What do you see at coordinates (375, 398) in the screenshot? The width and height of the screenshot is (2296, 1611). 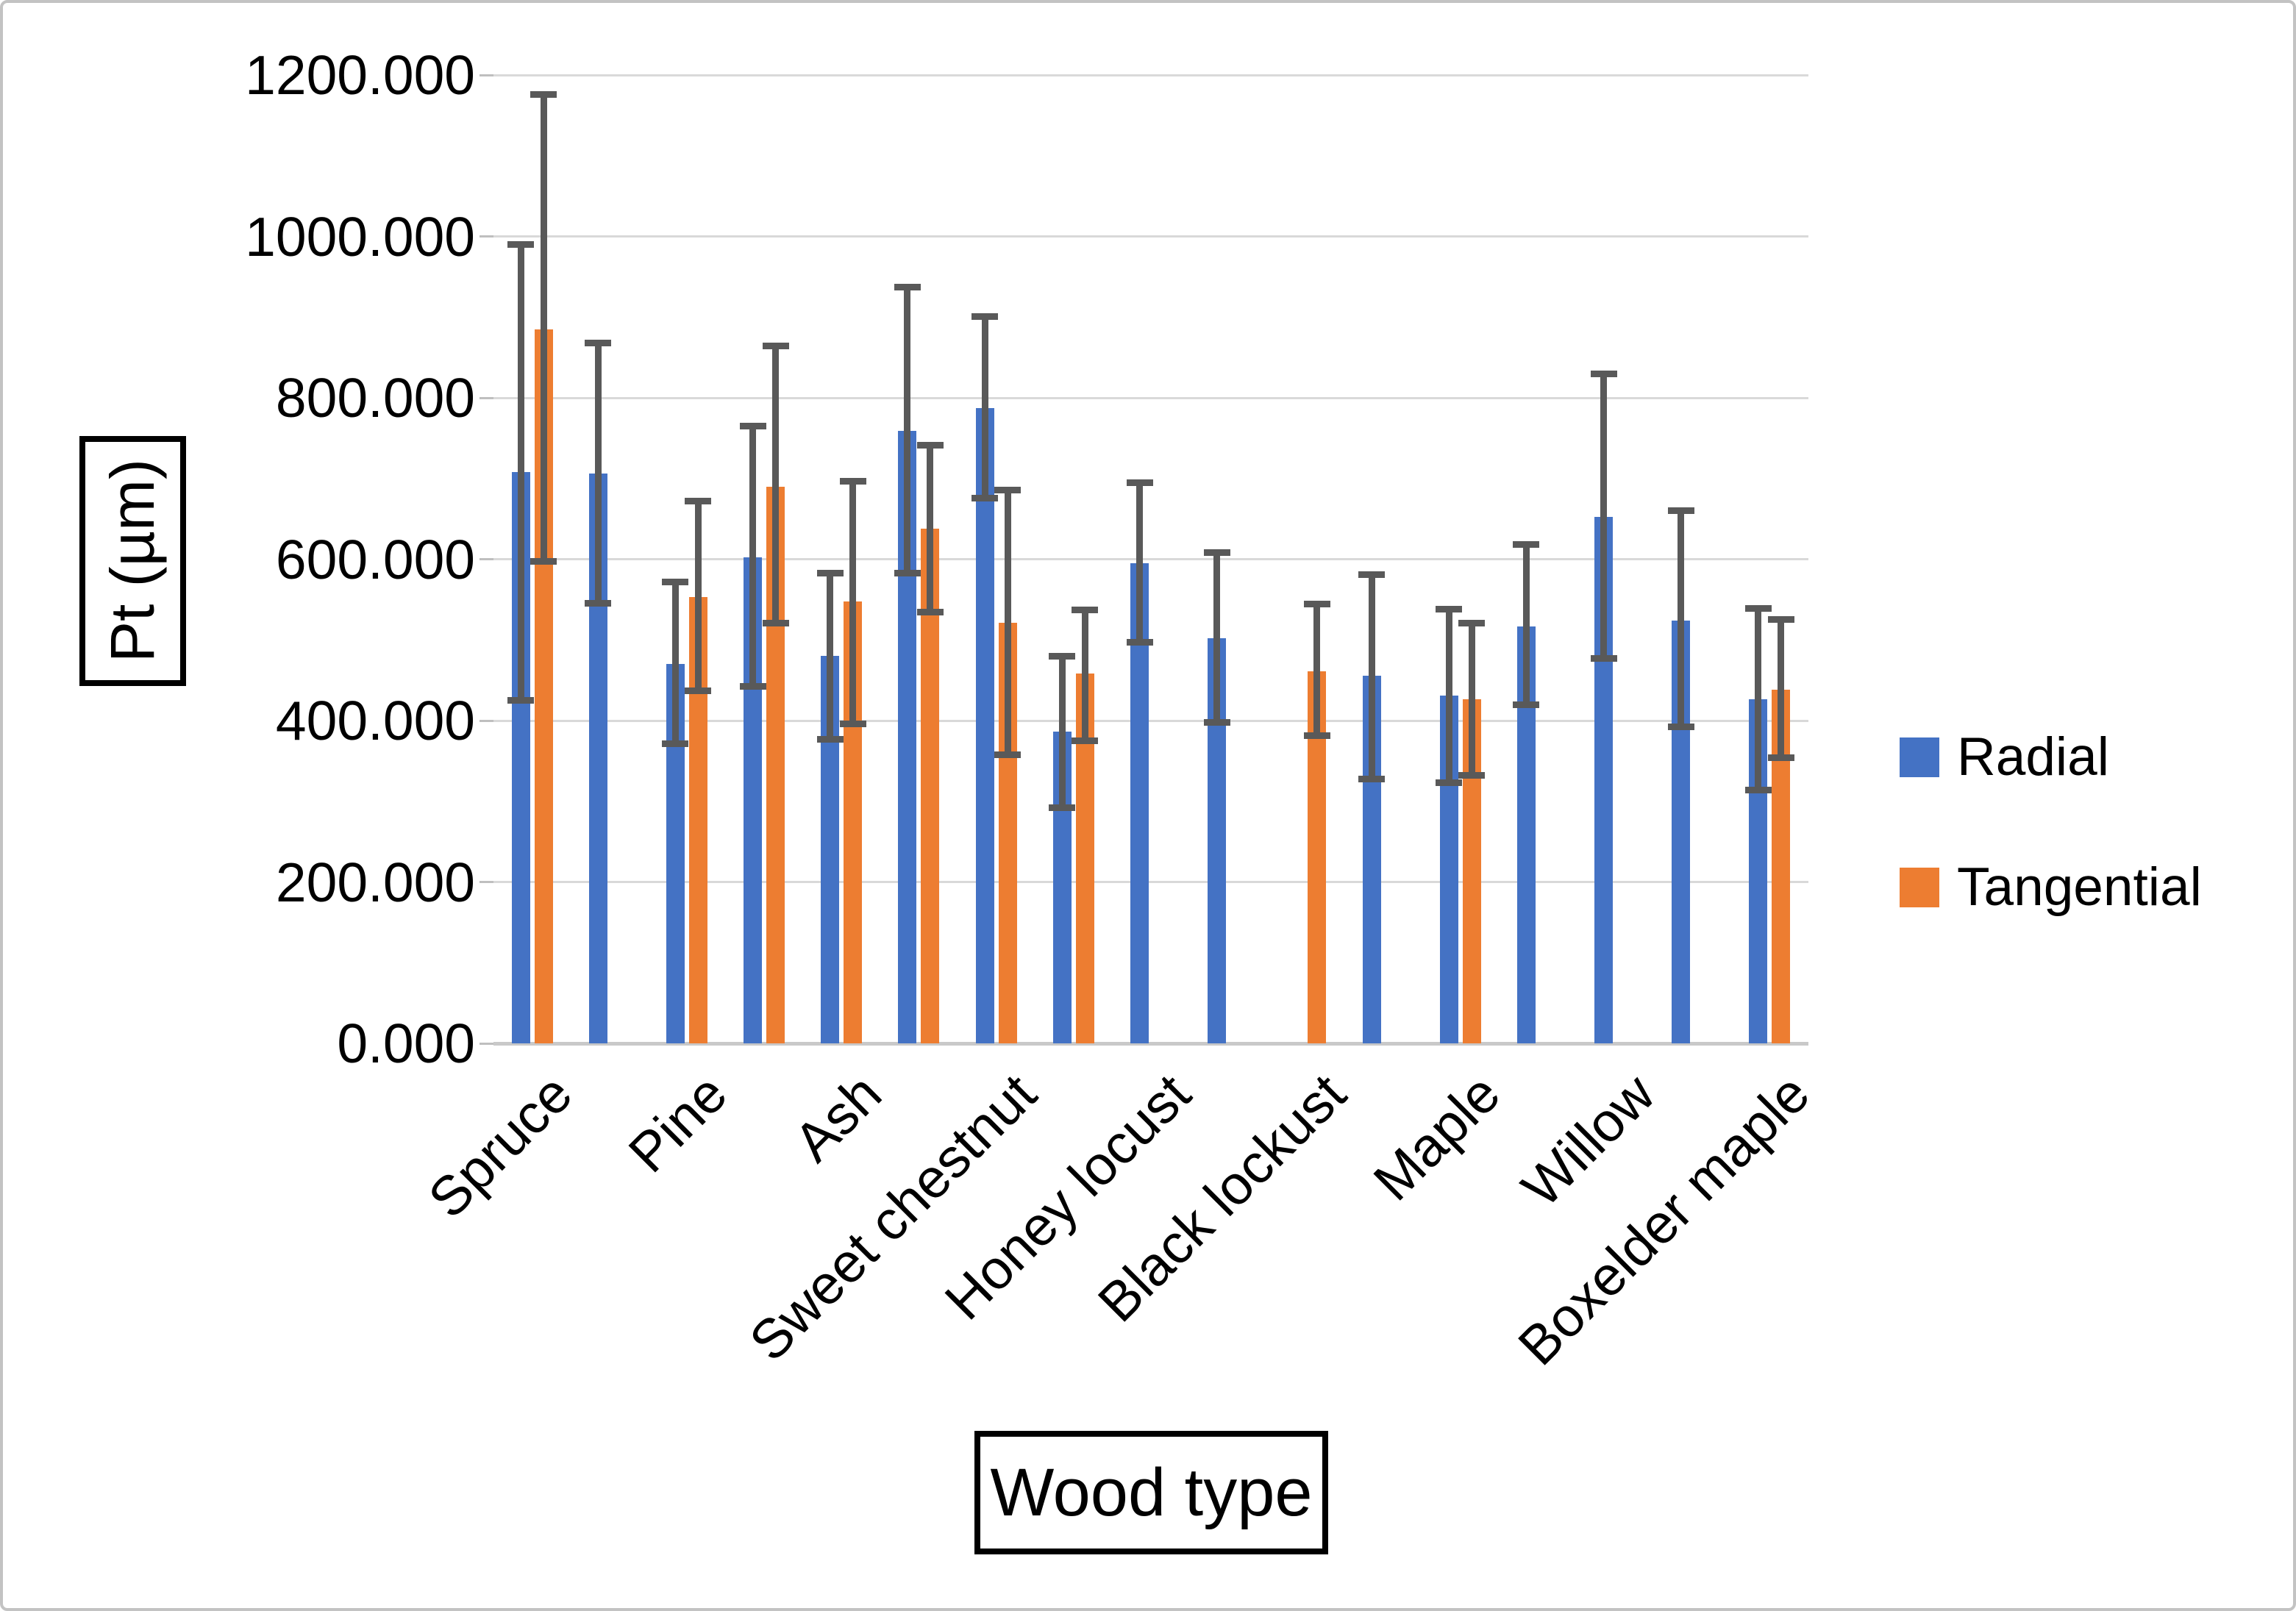 I see `y-tick-label-800: 800.000` at bounding box center [375, 398].